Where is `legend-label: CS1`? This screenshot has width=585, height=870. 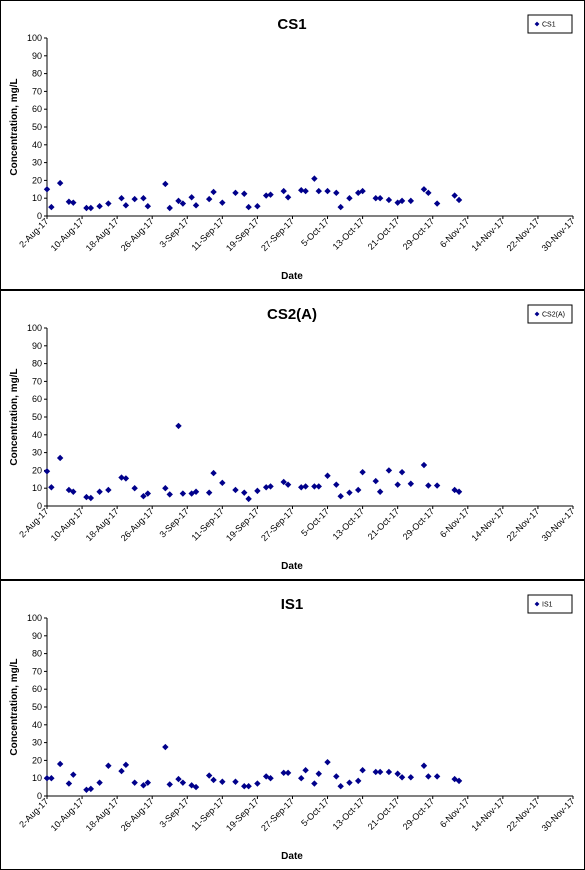
legend-label: CS1 is located at coordinates (549, 25).